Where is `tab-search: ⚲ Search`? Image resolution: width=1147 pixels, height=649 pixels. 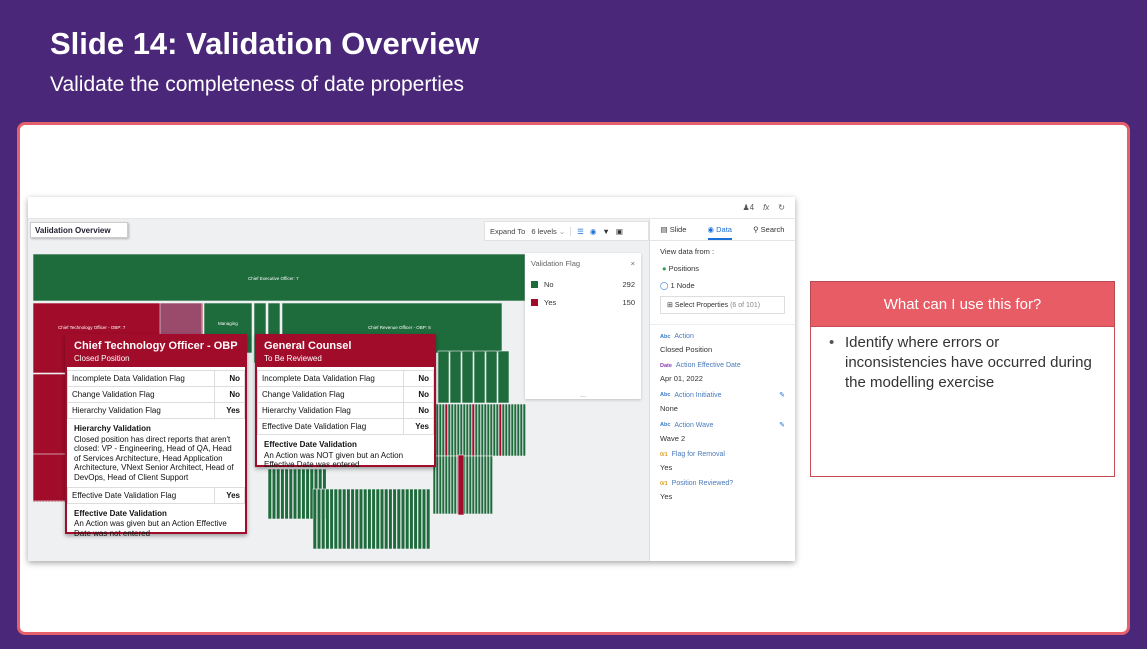 tab-search: ⚲ Search is located at coordinates (768, 229).